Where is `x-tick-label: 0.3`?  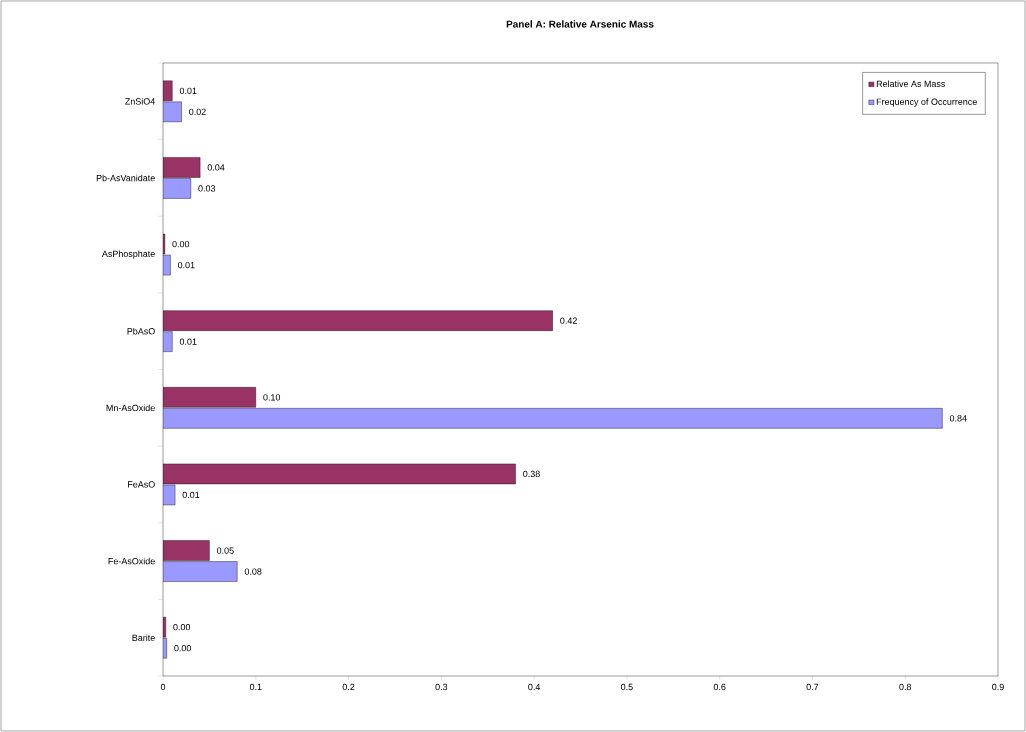 x-tick-label: 0.3 is located at coordinates (441, 687).